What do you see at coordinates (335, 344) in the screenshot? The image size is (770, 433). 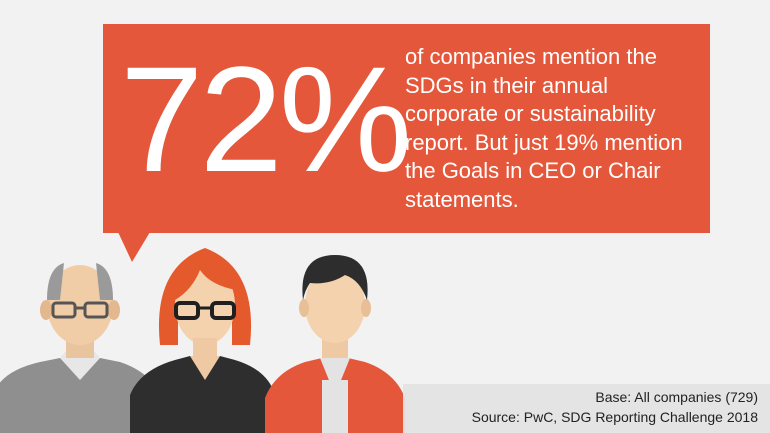 I see `young-man-figure` at bounding box center [335, 344].